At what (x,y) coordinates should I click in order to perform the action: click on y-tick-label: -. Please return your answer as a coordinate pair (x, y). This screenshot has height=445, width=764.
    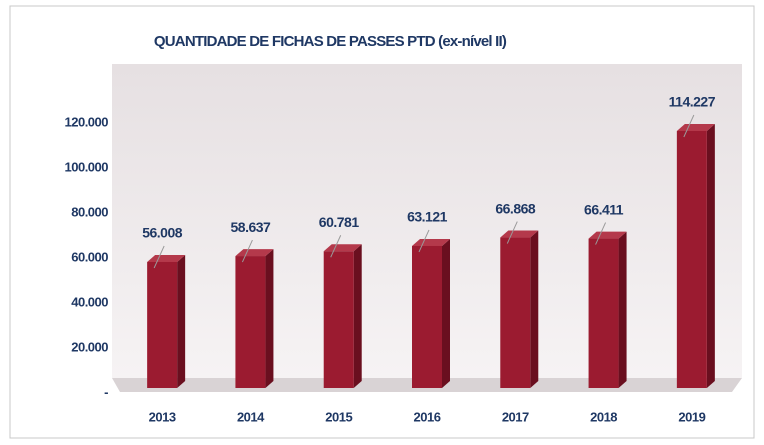
    Looking at the image, I should click on (106, 391).